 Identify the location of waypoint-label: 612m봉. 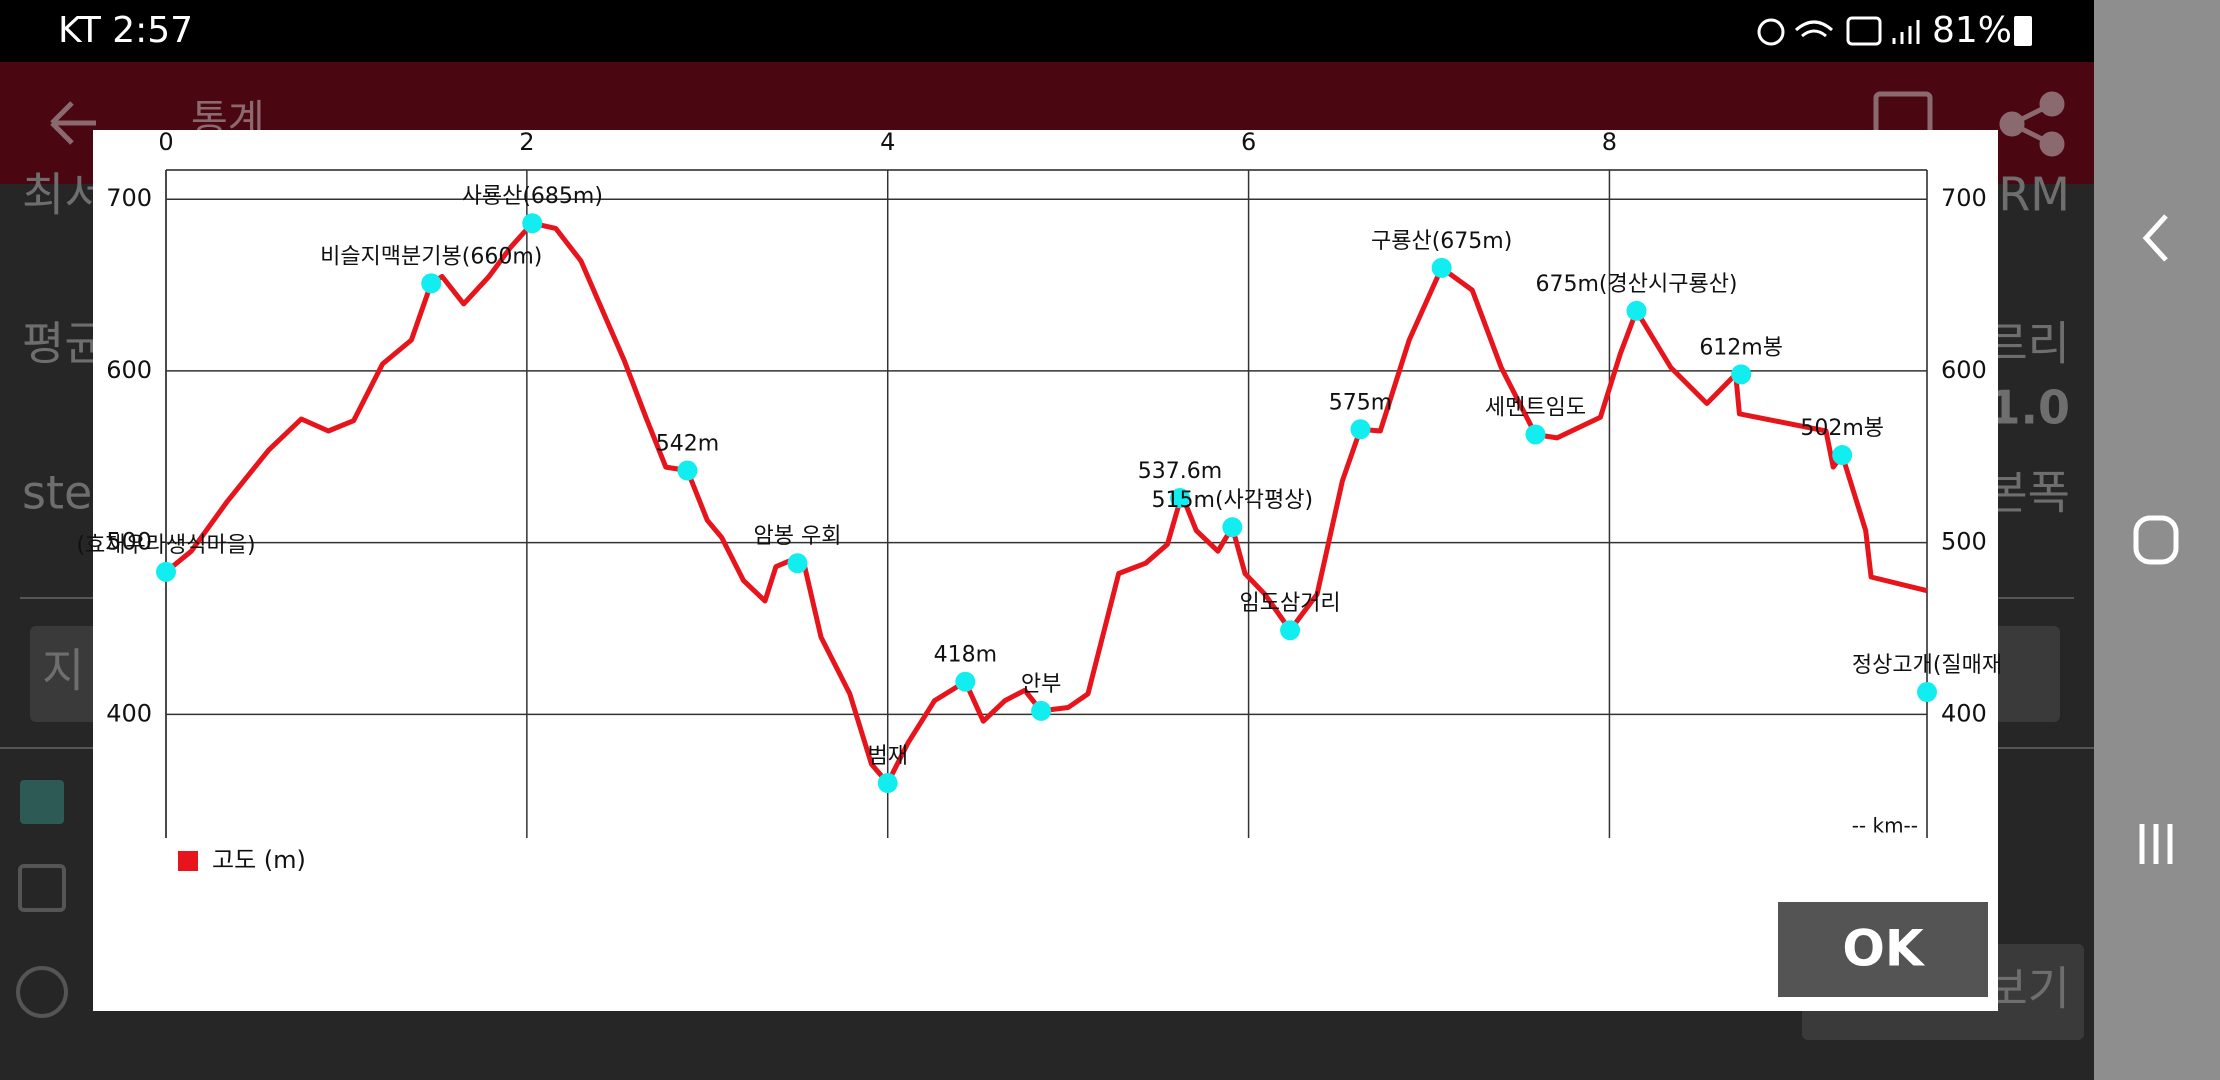
(1741, 347).